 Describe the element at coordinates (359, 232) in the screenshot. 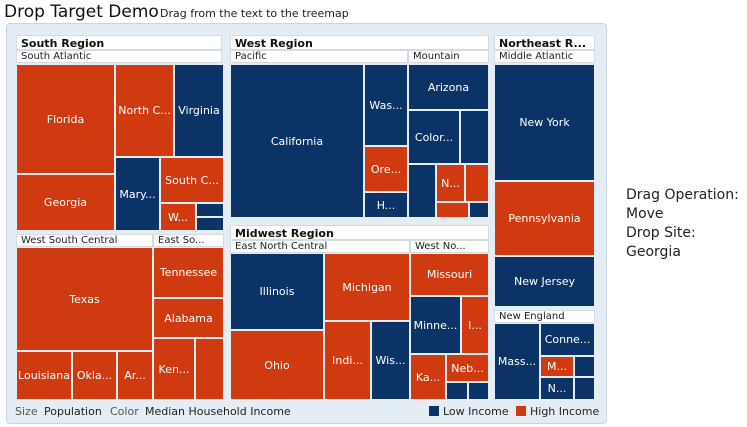

I see `region-header-midwest: Midwest Region` at that location.